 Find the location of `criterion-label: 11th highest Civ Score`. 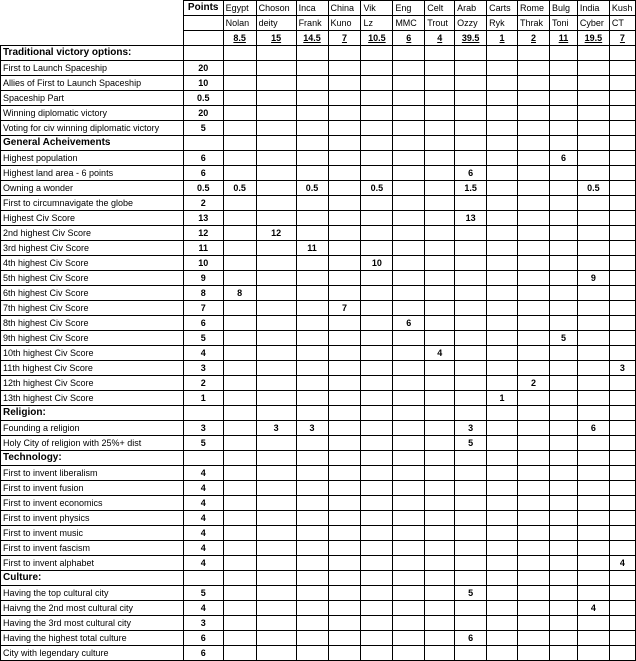

criterion-label: 11th highest Civ Score is located at coordinates (92, 368).